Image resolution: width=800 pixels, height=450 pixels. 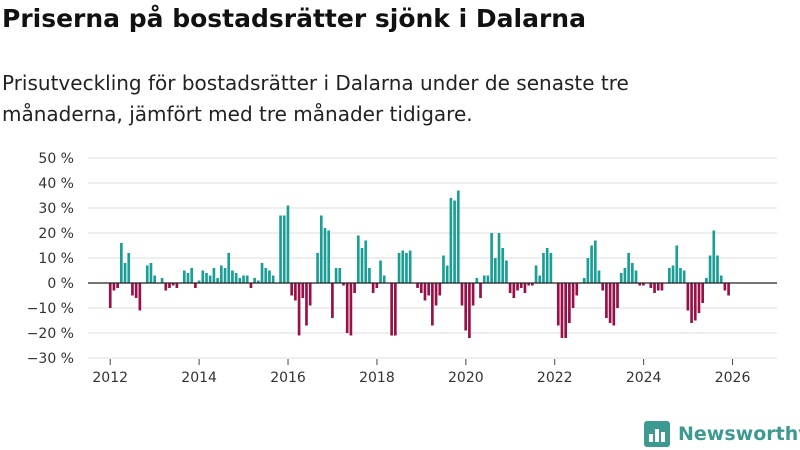 I want to click on y-tick-label: −30 %, so click(x=50, y=359).